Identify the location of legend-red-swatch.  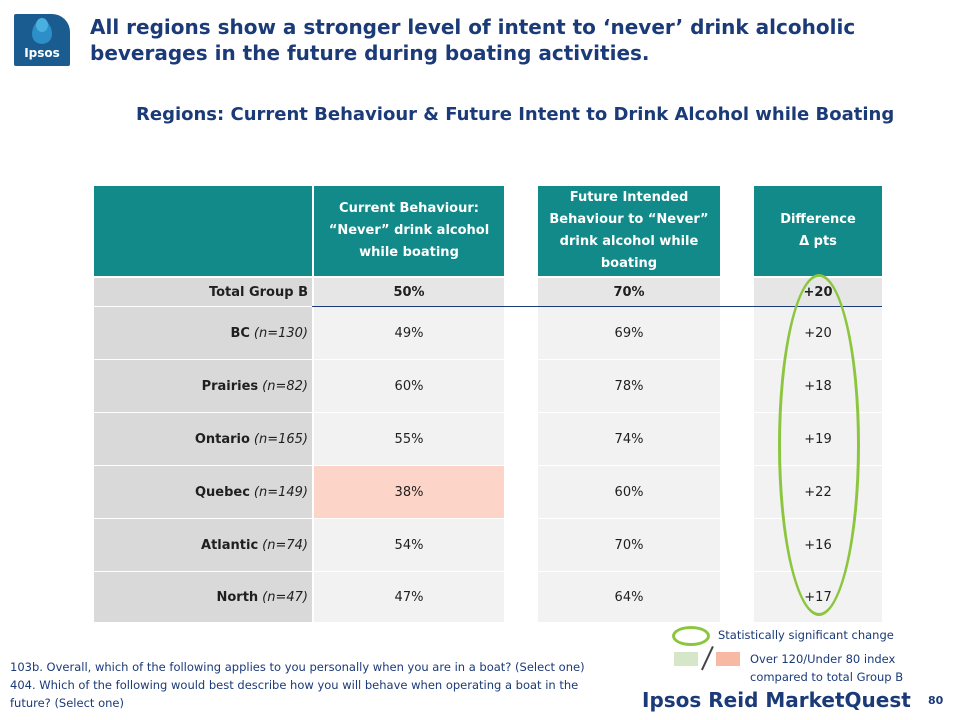
(728, 659).